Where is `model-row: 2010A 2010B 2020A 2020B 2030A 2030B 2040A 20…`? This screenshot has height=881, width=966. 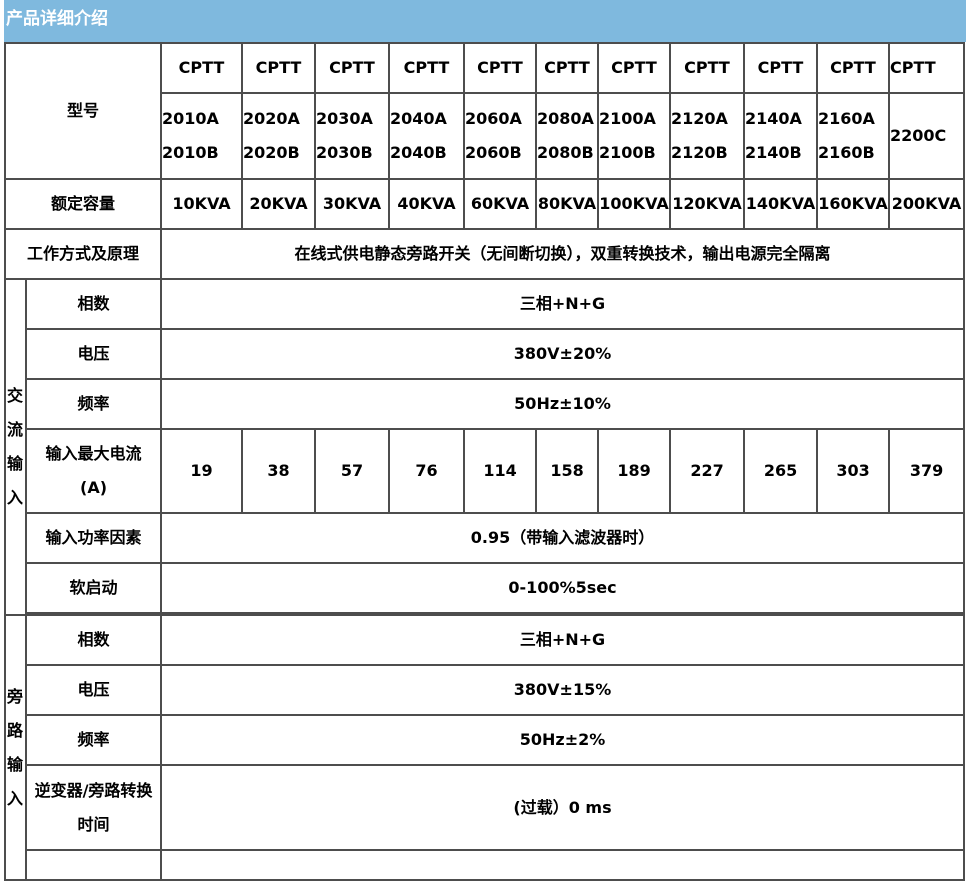 model-row: 2010A 2010B 2020A 2020B 2030A 2030B 2040A 20… is located at coordinates (485, 136).